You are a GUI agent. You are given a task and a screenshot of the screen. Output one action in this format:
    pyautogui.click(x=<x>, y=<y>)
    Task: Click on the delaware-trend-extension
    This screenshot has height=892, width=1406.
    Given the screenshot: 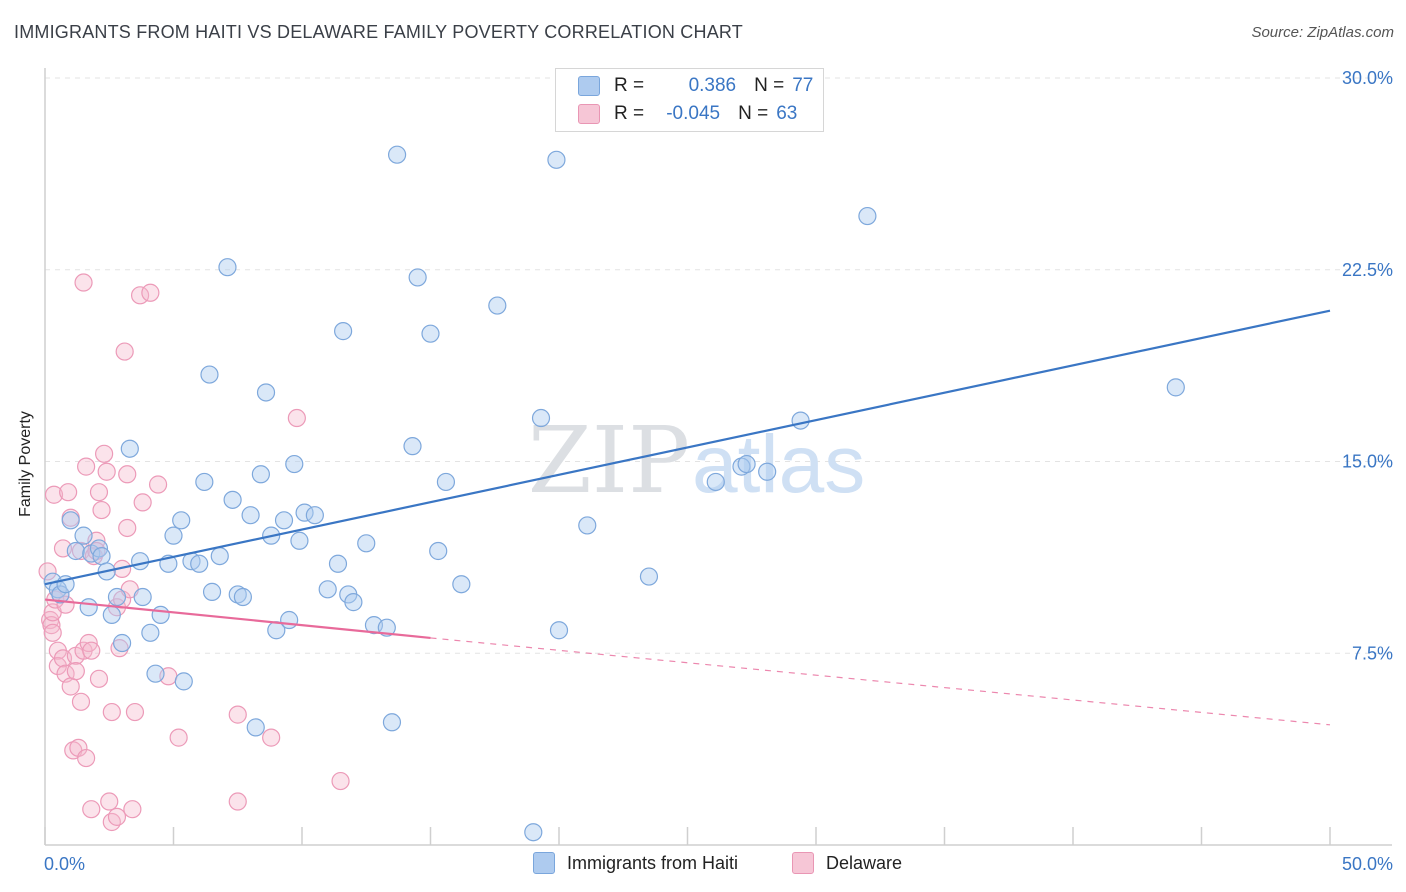 What is the action you would take?
    pyautogui.click(x=880, y=681)
    